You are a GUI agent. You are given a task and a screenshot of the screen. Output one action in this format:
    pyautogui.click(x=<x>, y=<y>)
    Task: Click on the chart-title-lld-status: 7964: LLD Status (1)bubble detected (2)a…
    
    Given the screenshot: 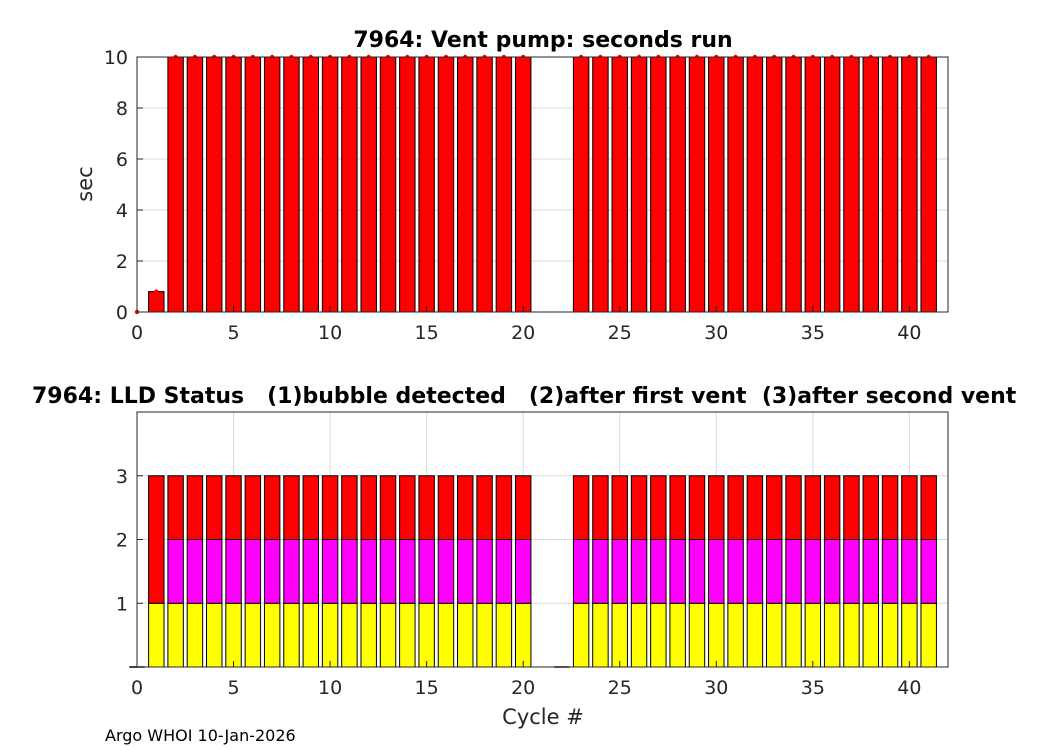 What is the action you would take?
    pyautogui.click(x=524, y=396)
    